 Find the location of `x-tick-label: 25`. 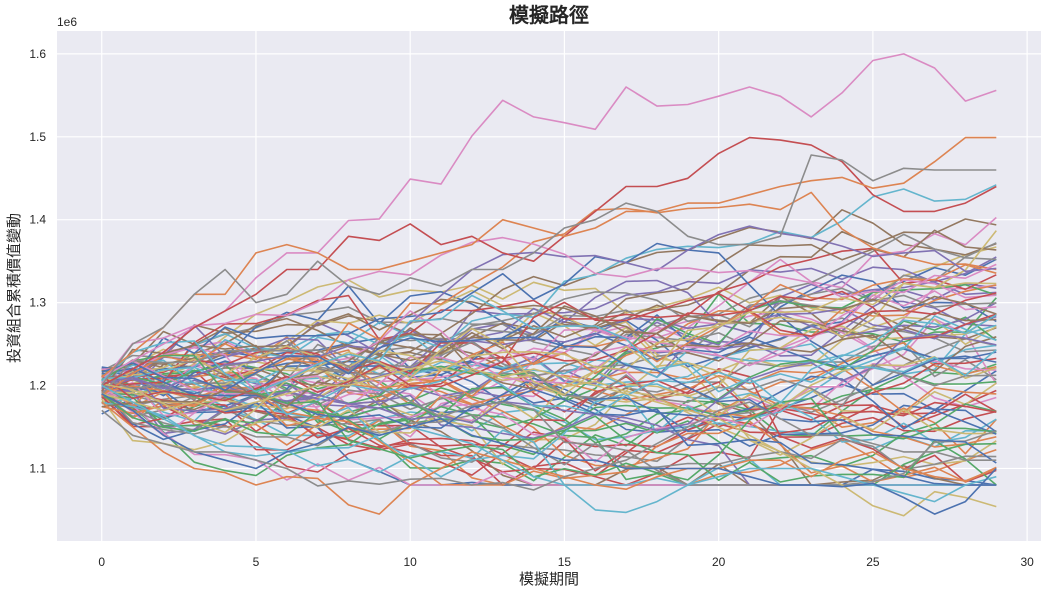

x-tick-label: 25 is located at coordinates (873, 562).